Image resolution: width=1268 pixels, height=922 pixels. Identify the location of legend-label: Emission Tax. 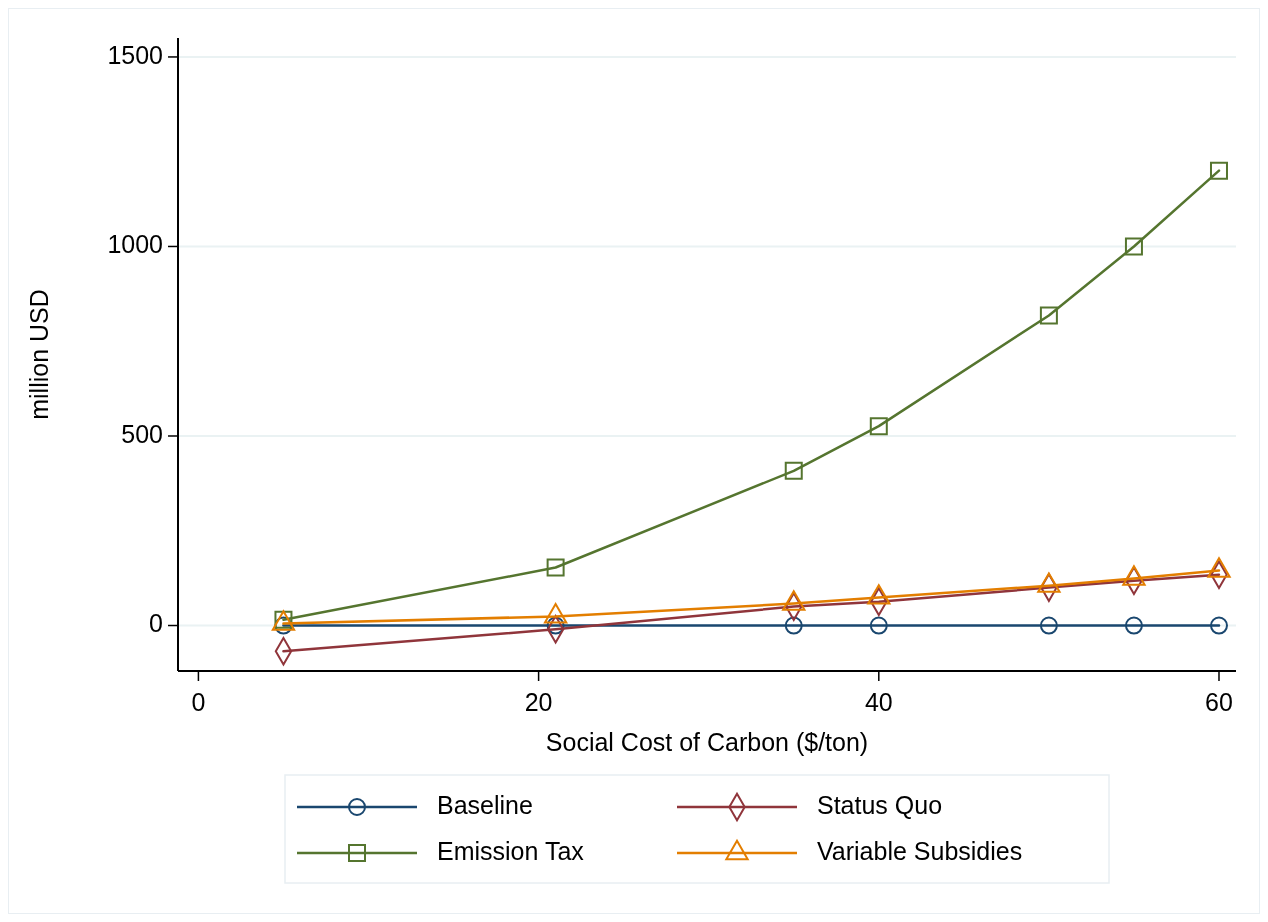
(511, 850).